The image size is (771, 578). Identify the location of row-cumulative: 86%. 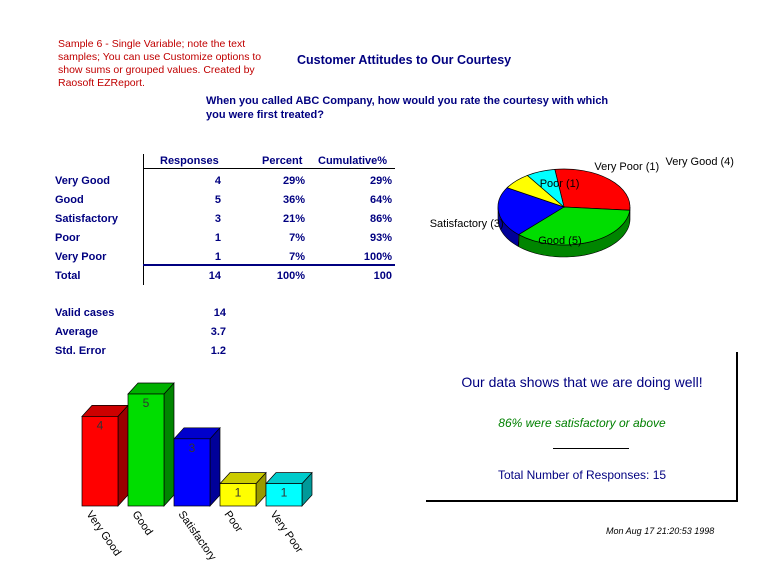
(380, 219).